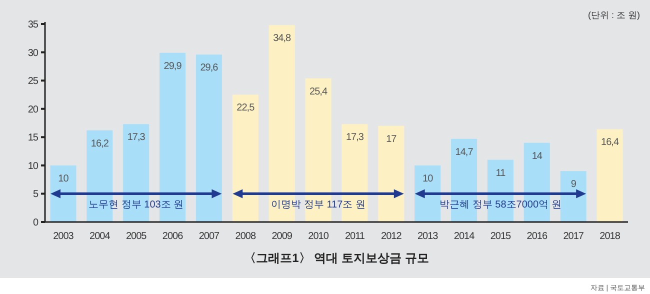 The image size is (650, 294). What do you see at coordinates (319, 92) in the screenshot?
I see `data-label: 25,4` at bounding box center [319, 92].